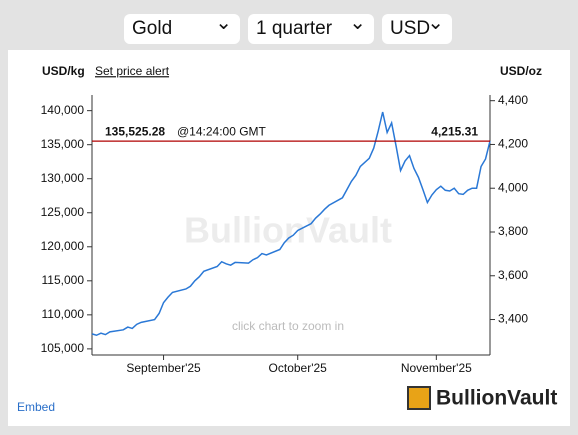 This screenshot has height=435, width=578. I want to click on x-tick-label: November'25, so click(436, 368).